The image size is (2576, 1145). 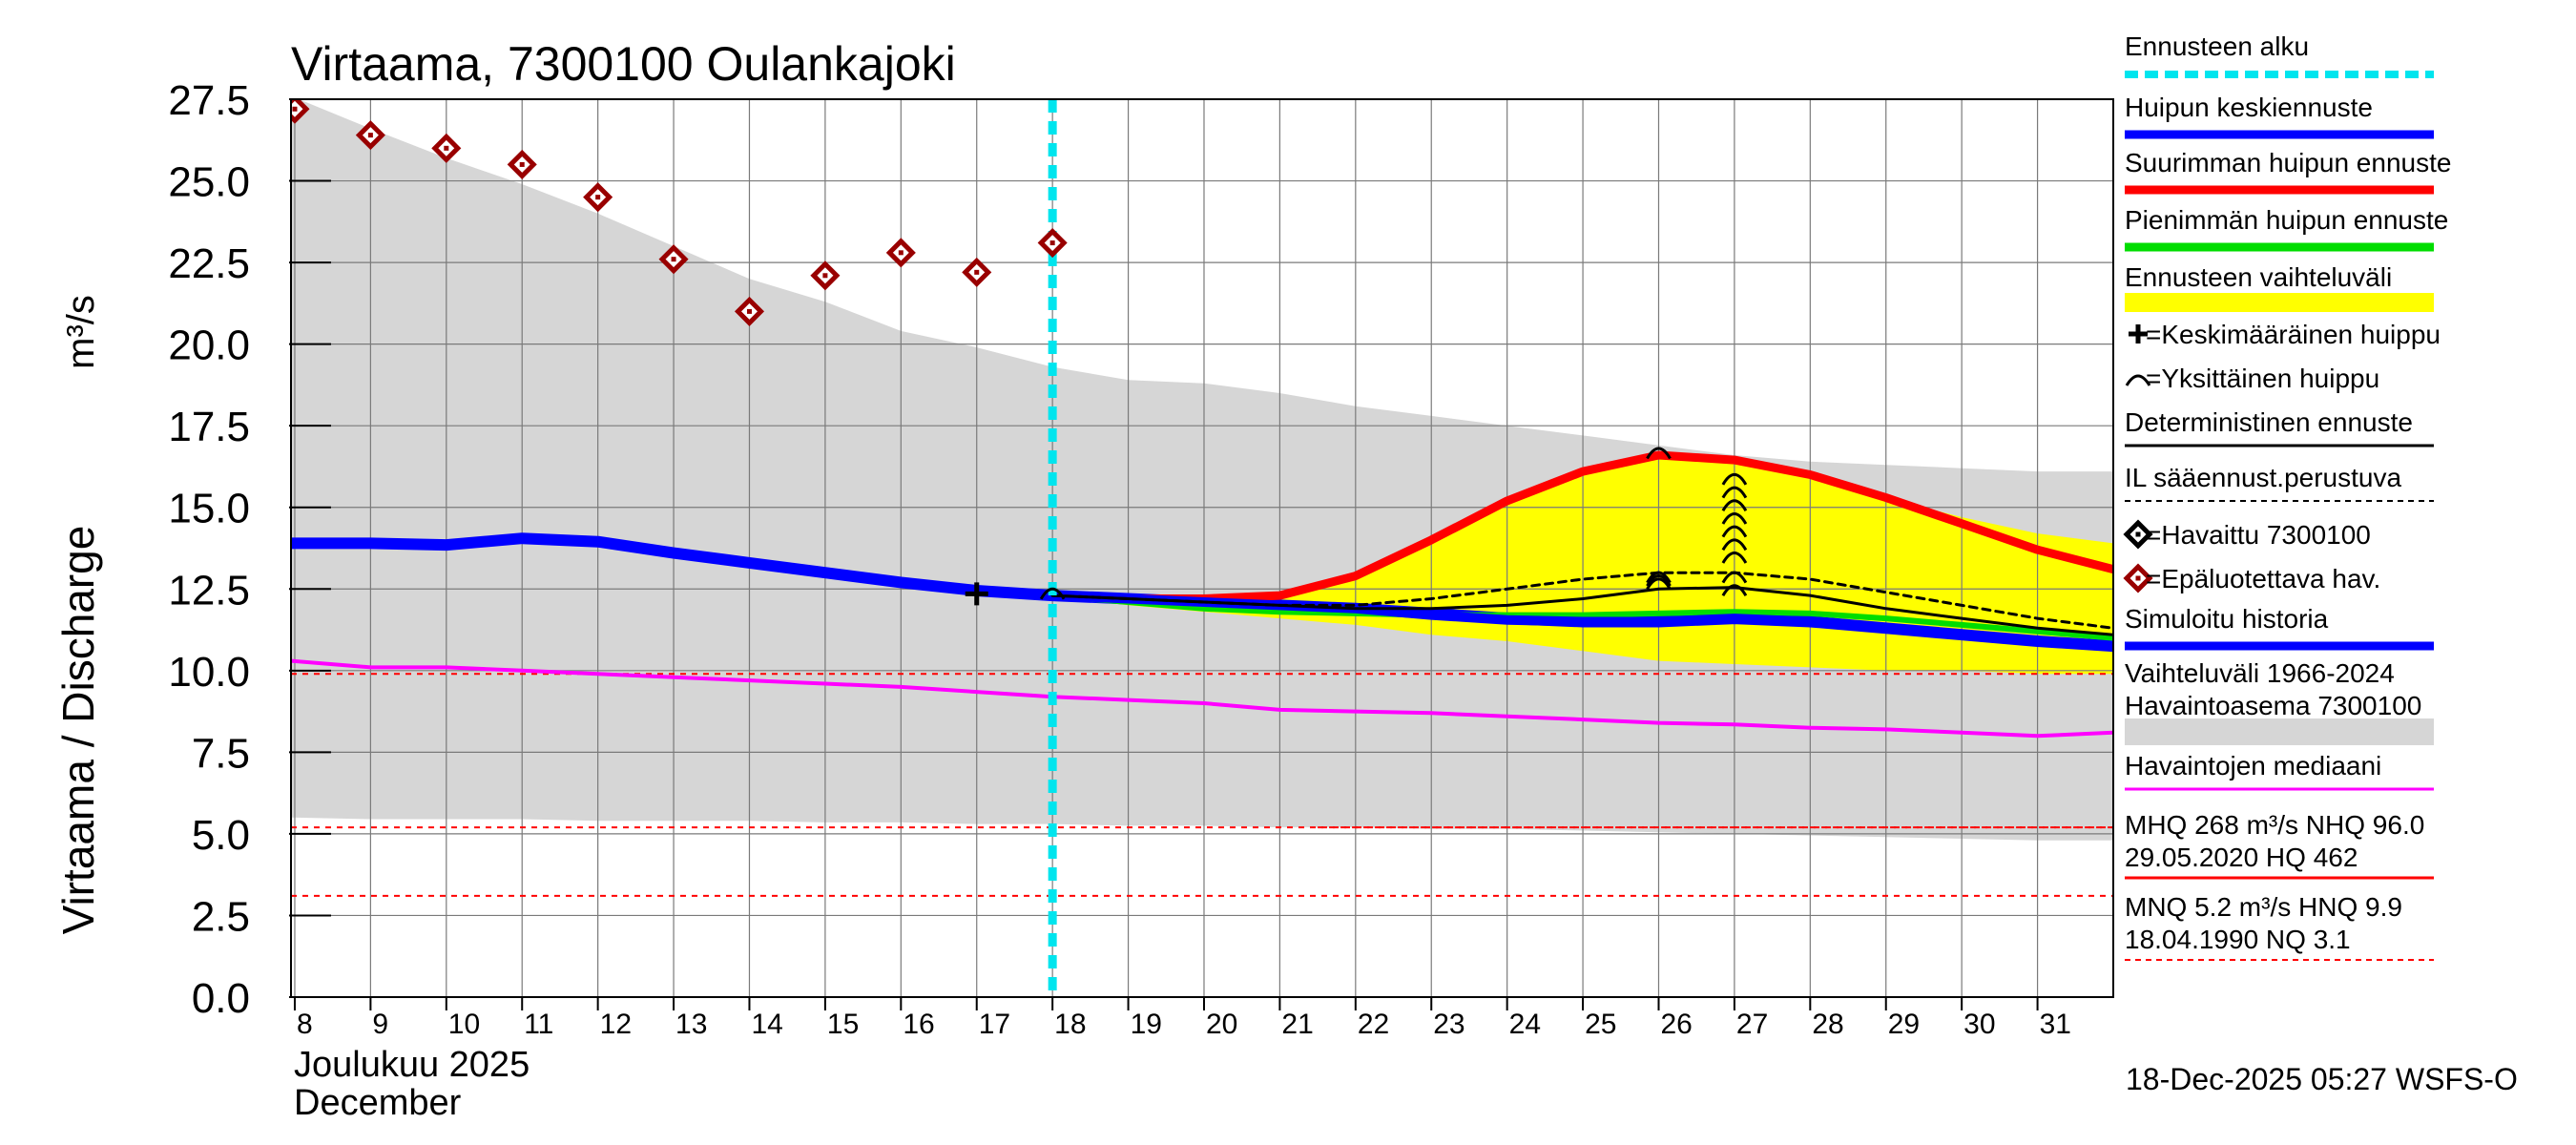 I want to click on x-tick-label: 28, so click(x=1827, y=1025).